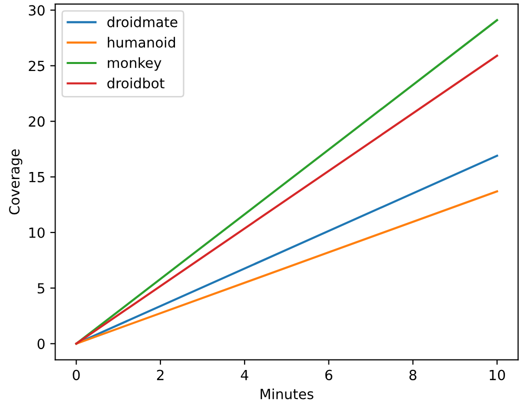  What do you see at coordinates (36, 121) in the screenshot?
I see `y-tick-label: 20` at bounding box center [36, 121].